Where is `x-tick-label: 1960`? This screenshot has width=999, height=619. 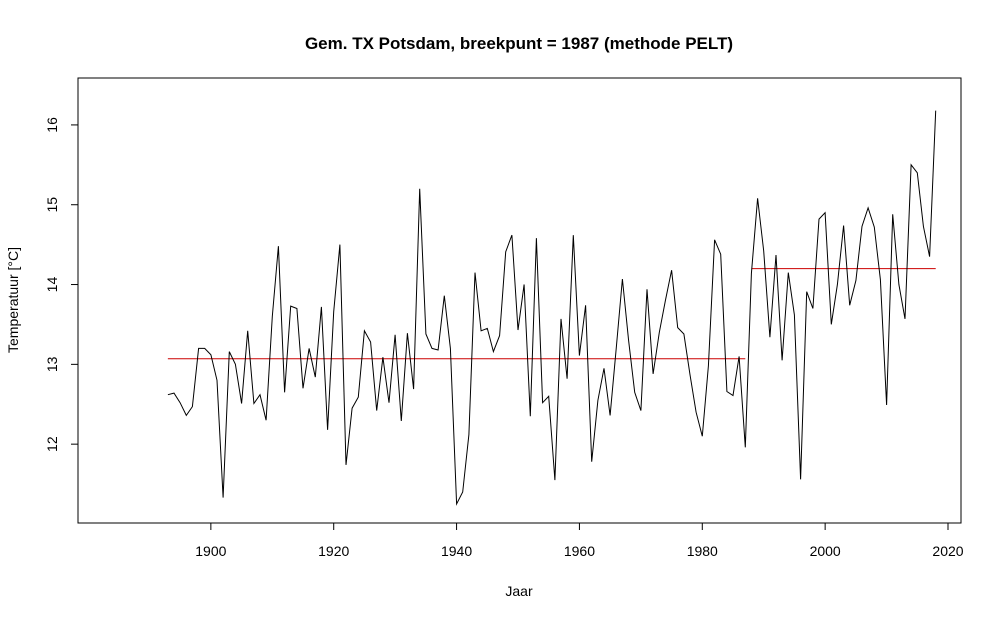 x-tick-label: 1960 is located at coordinates (579, 551).